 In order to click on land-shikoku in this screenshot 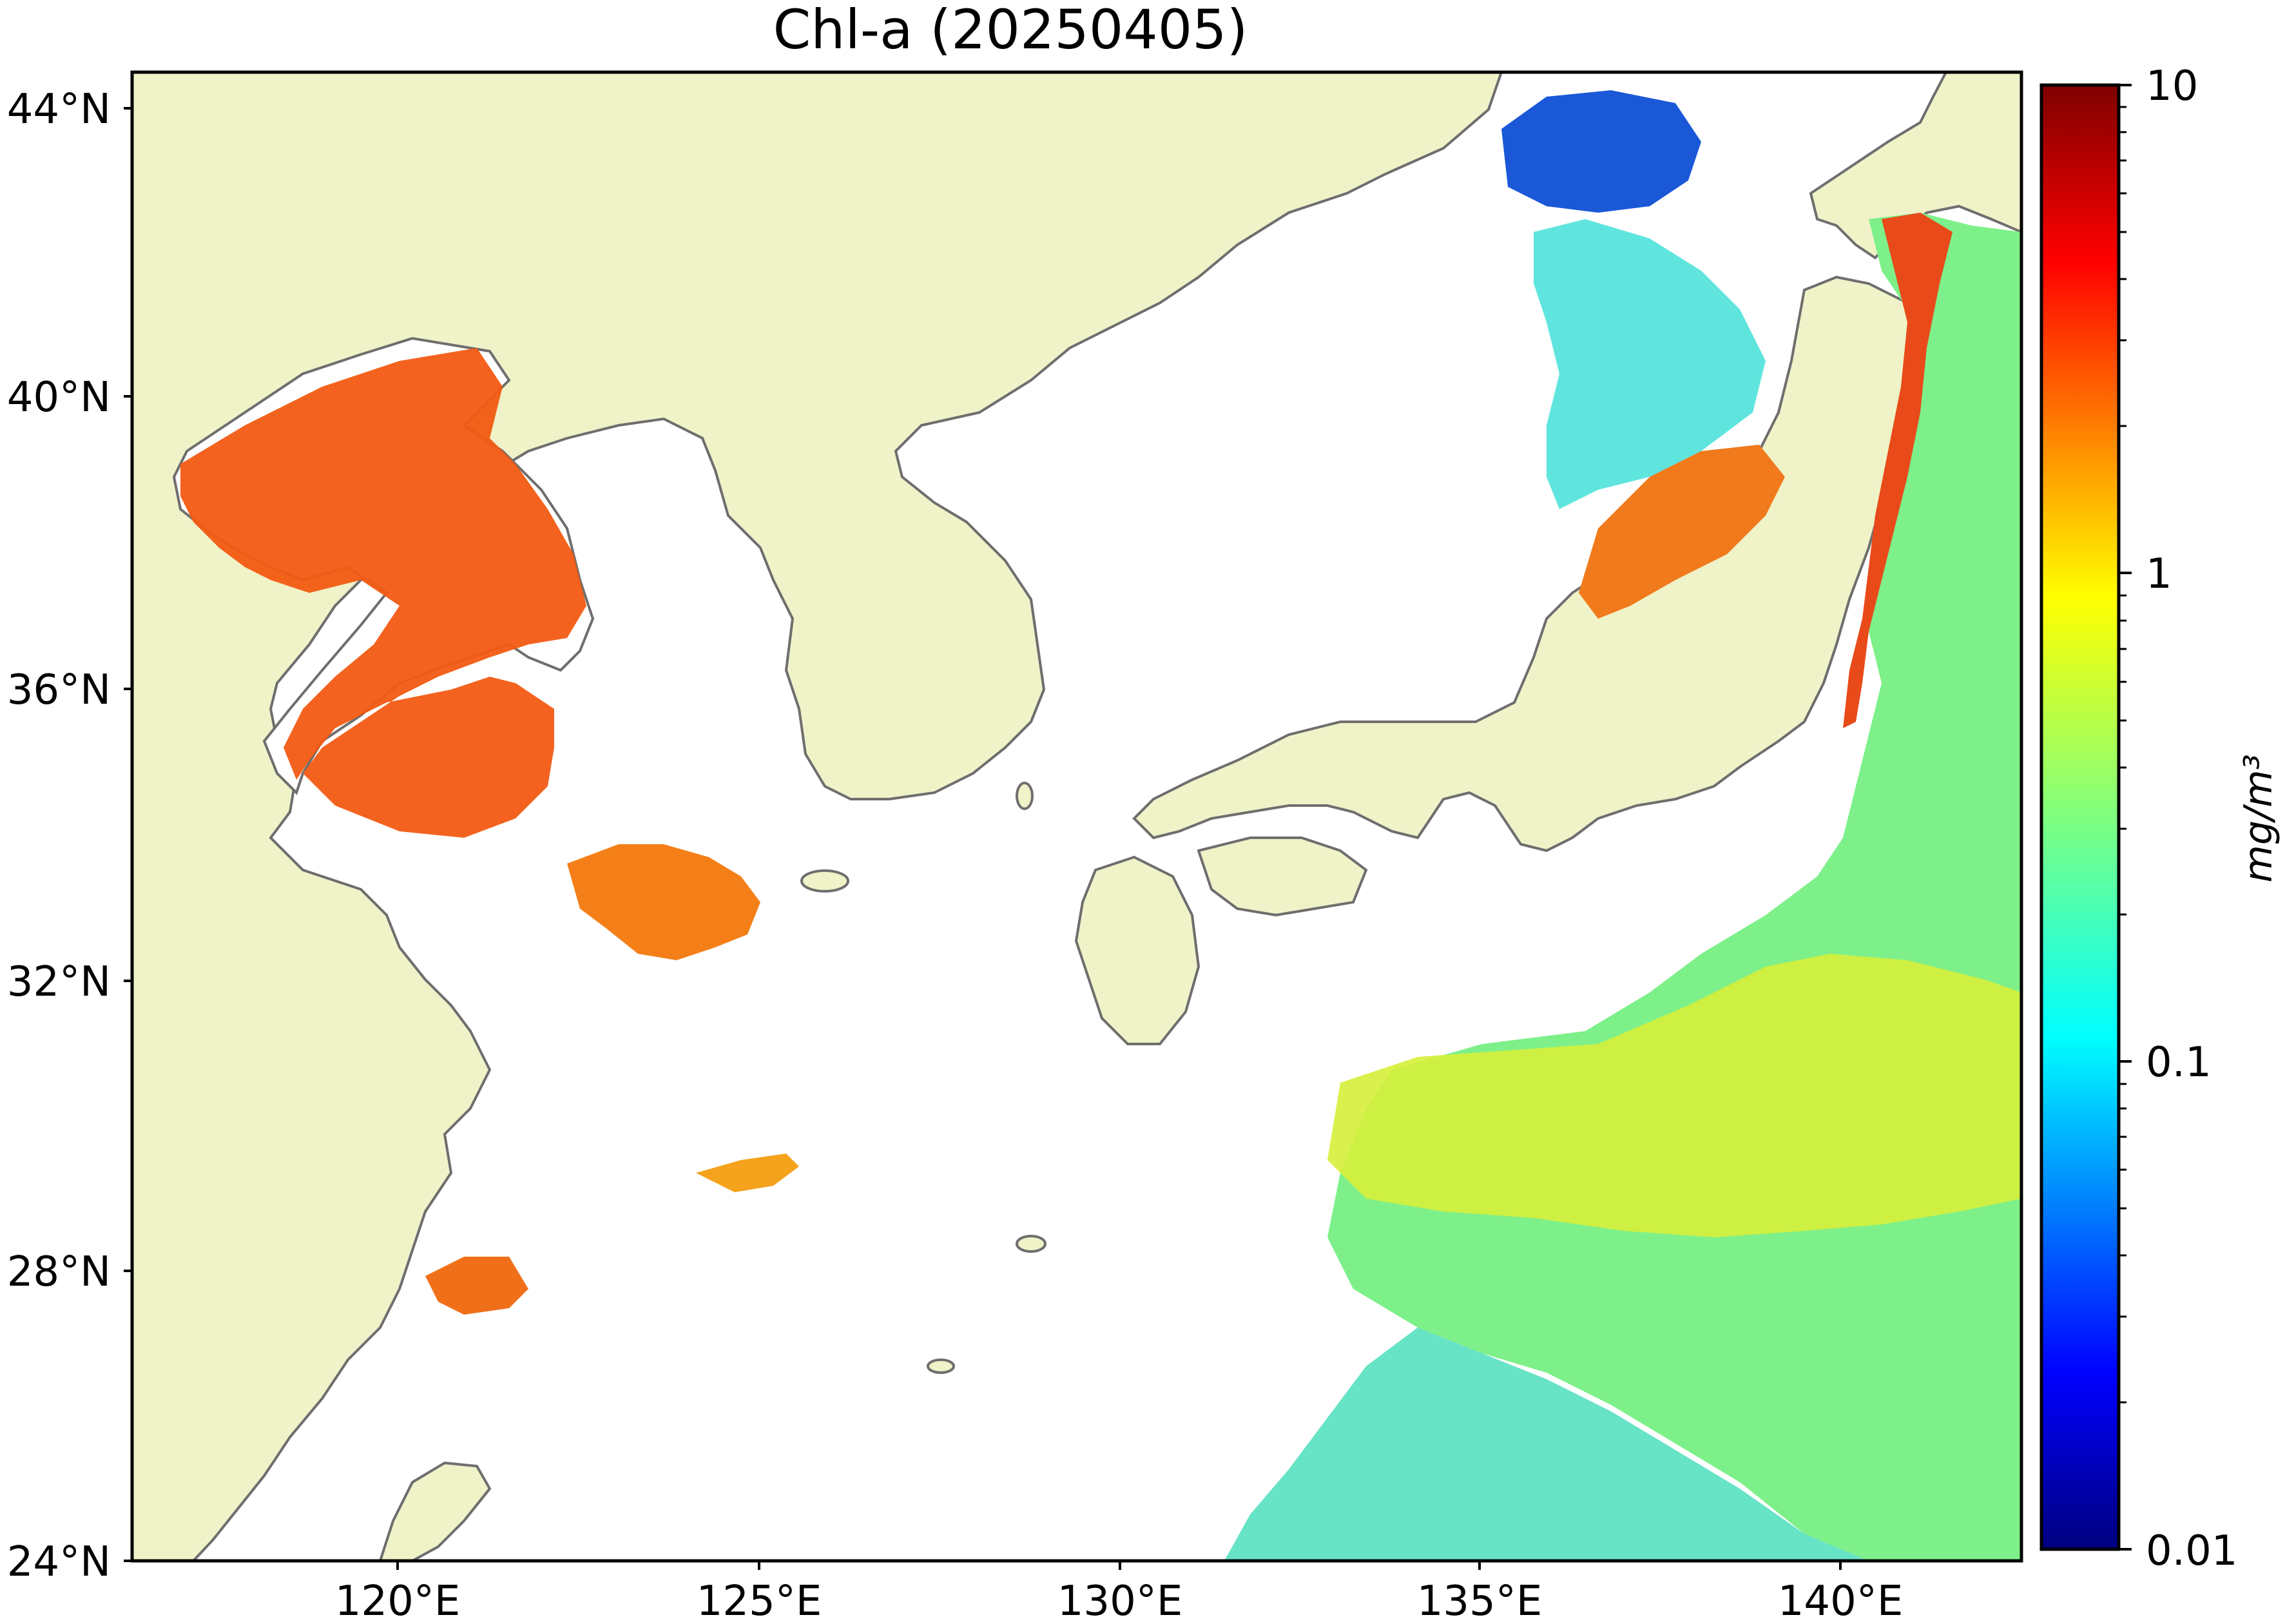, I will do `click(1282, 876)`.